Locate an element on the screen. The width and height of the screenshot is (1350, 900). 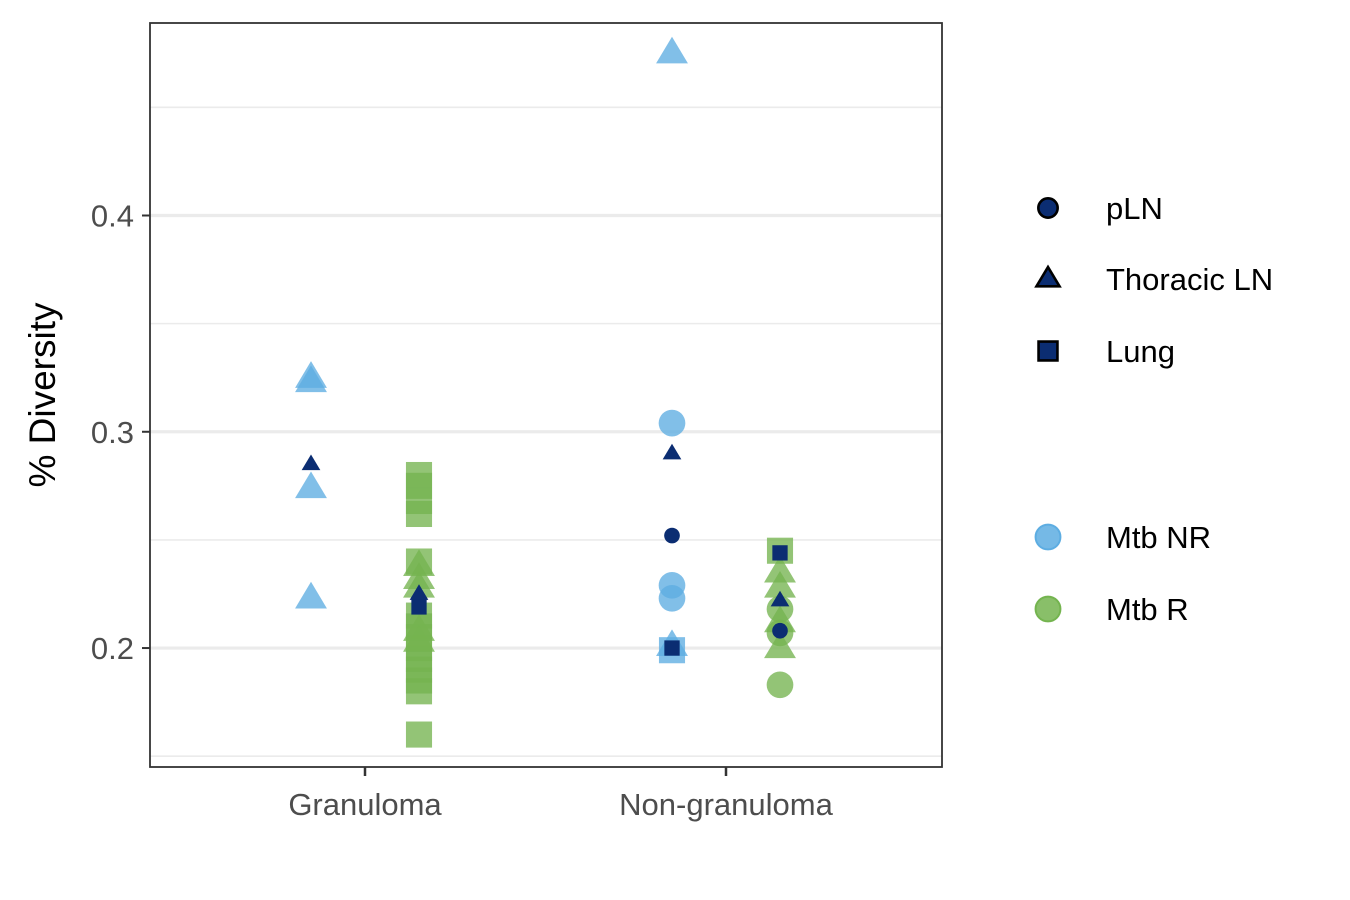
y-tick-label: 0.2 is located at coordinates (112, 648).